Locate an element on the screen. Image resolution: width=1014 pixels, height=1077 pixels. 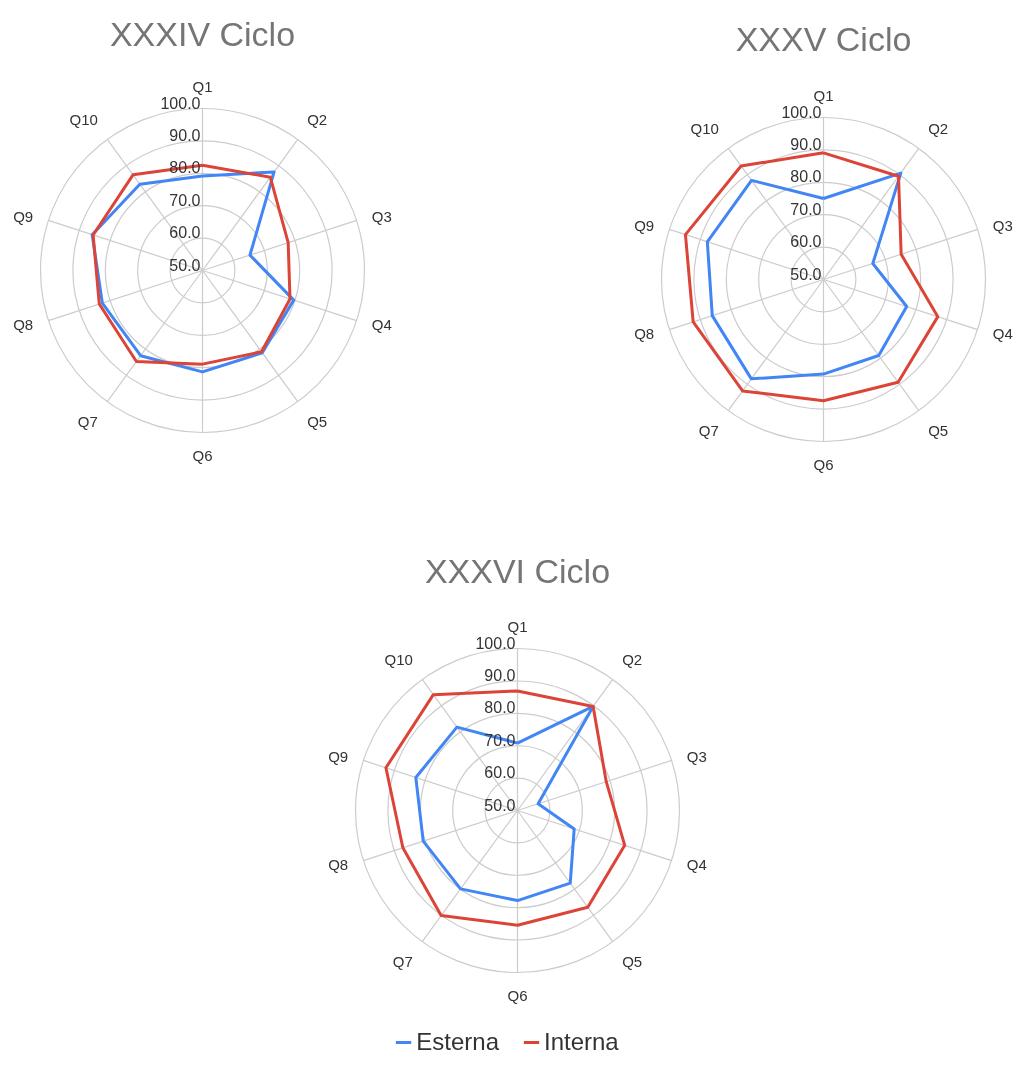
chart-title: XXXV Ciclo is located at coordinates (823, 38).